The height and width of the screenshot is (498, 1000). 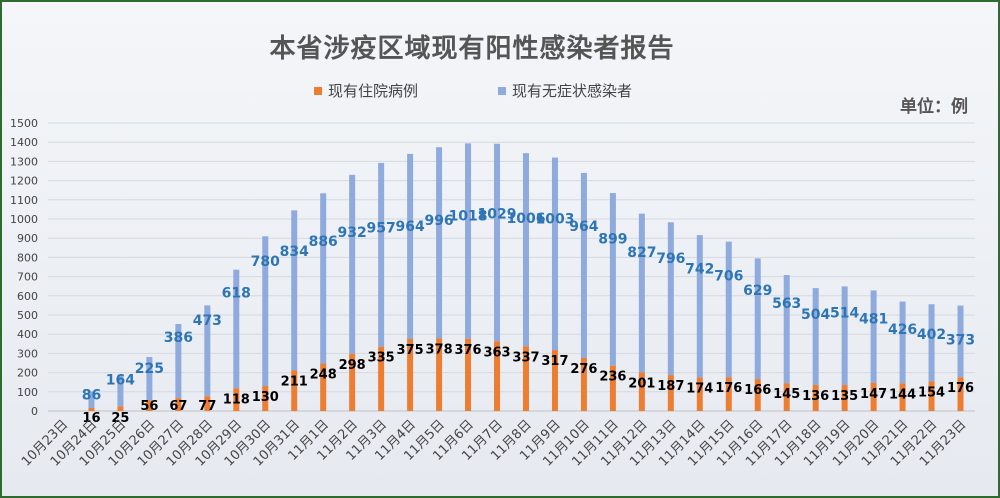 What do you see at coordinates (24, 200) in the screenshot?
I see `y-tick-label: 1100` at bounding box center [24, 200].